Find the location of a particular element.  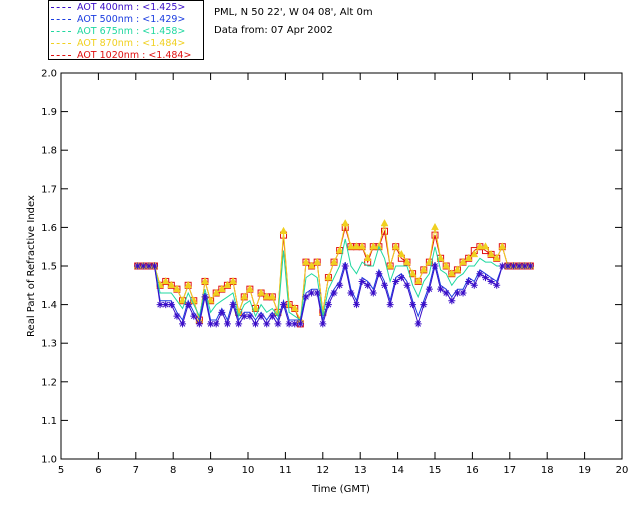

x-tick-label: 15 is located at coordinates (435, 470).